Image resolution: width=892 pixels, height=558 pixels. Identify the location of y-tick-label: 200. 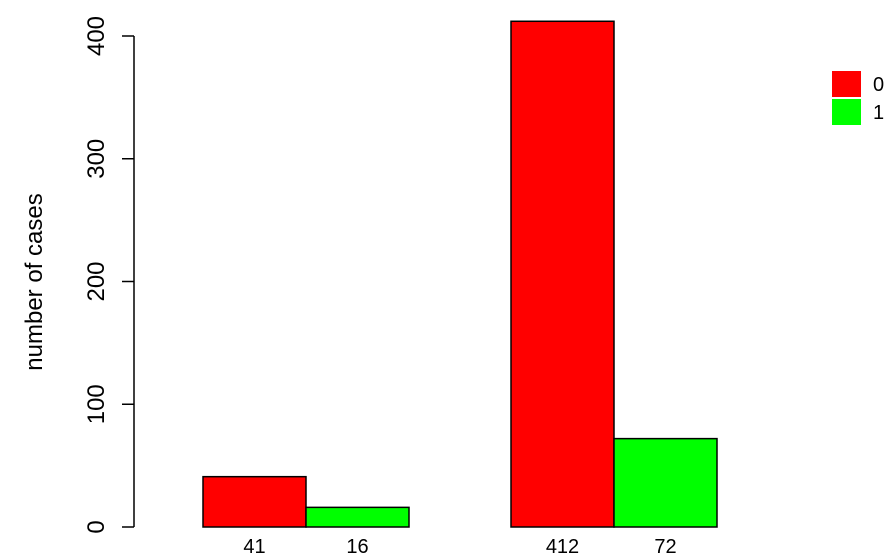
(96, 281).